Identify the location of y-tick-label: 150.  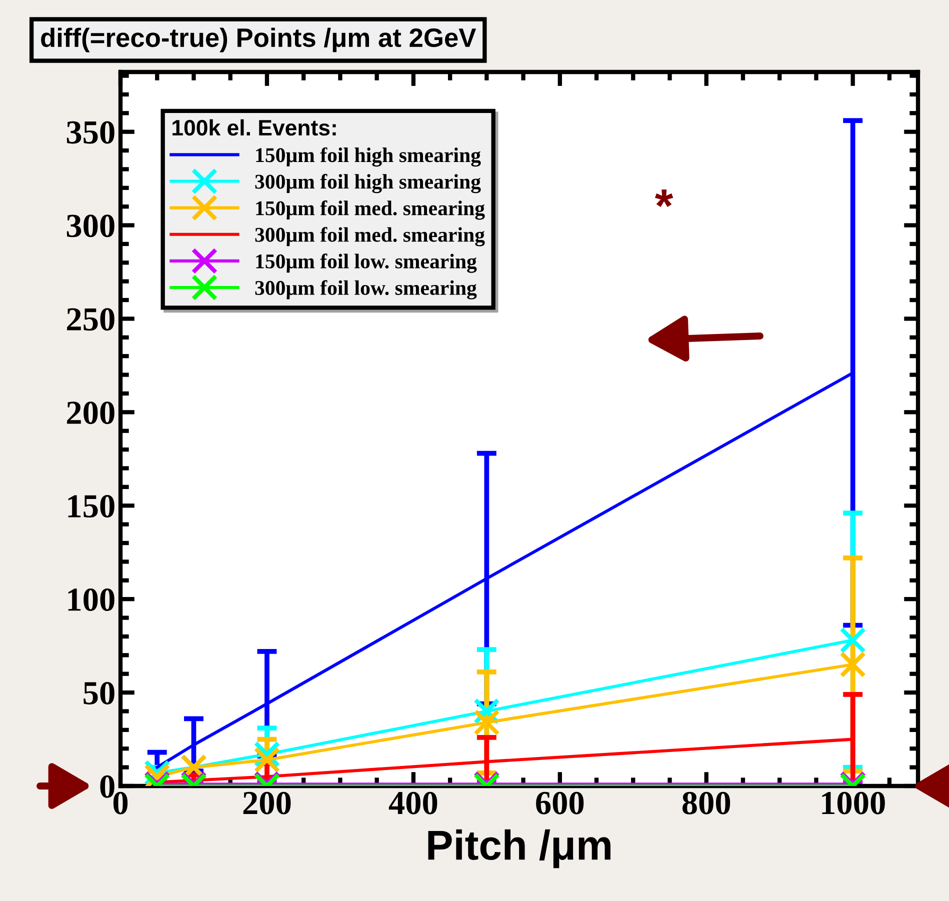
(91, 506).